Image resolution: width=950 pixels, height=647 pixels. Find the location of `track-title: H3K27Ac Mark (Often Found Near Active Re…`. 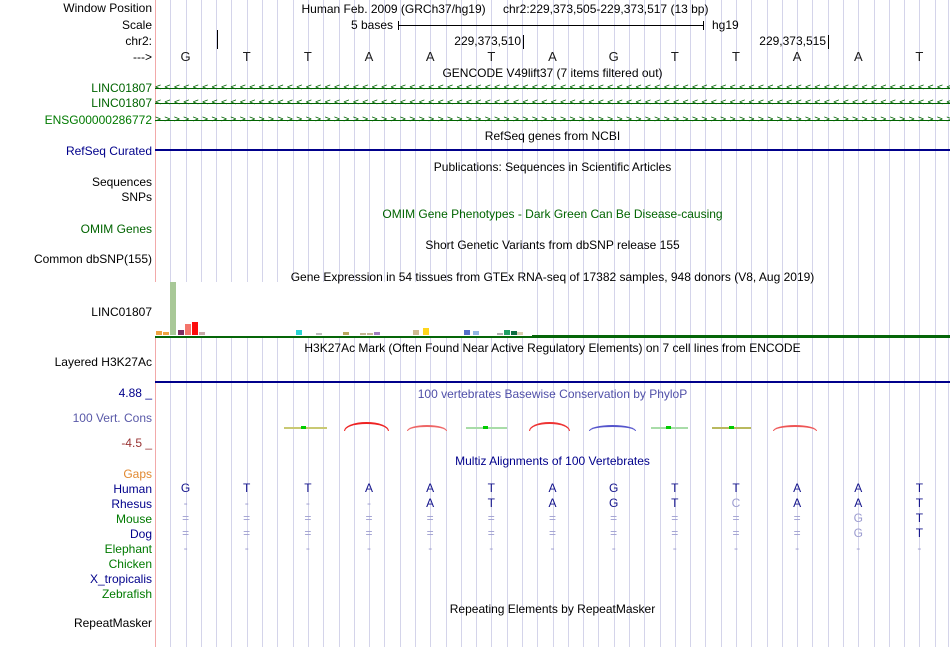

track-title: H3K27Ac Mark (Often Found Near Active Re… is located at coordinates (552, 348).